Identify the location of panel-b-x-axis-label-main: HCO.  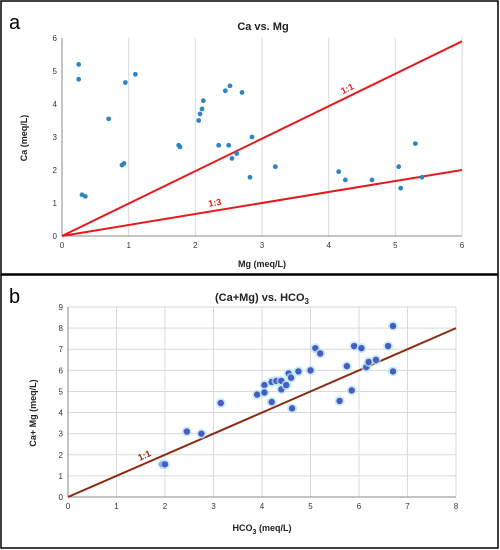
(243, 528).